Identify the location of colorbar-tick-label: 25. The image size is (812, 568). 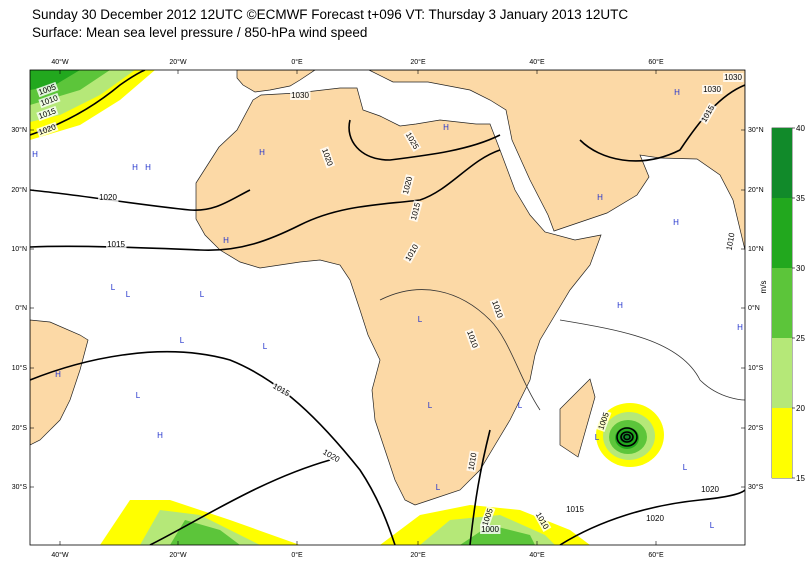
(800, 338).